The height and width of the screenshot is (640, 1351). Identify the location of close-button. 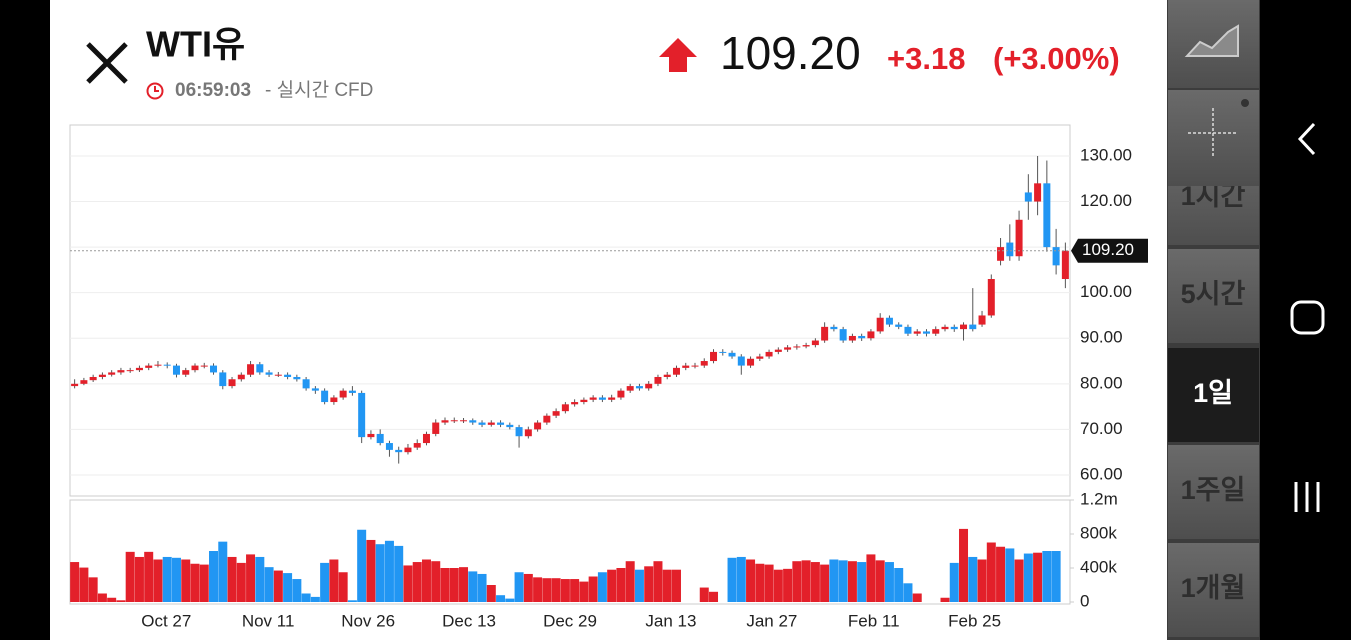
(107, 63).